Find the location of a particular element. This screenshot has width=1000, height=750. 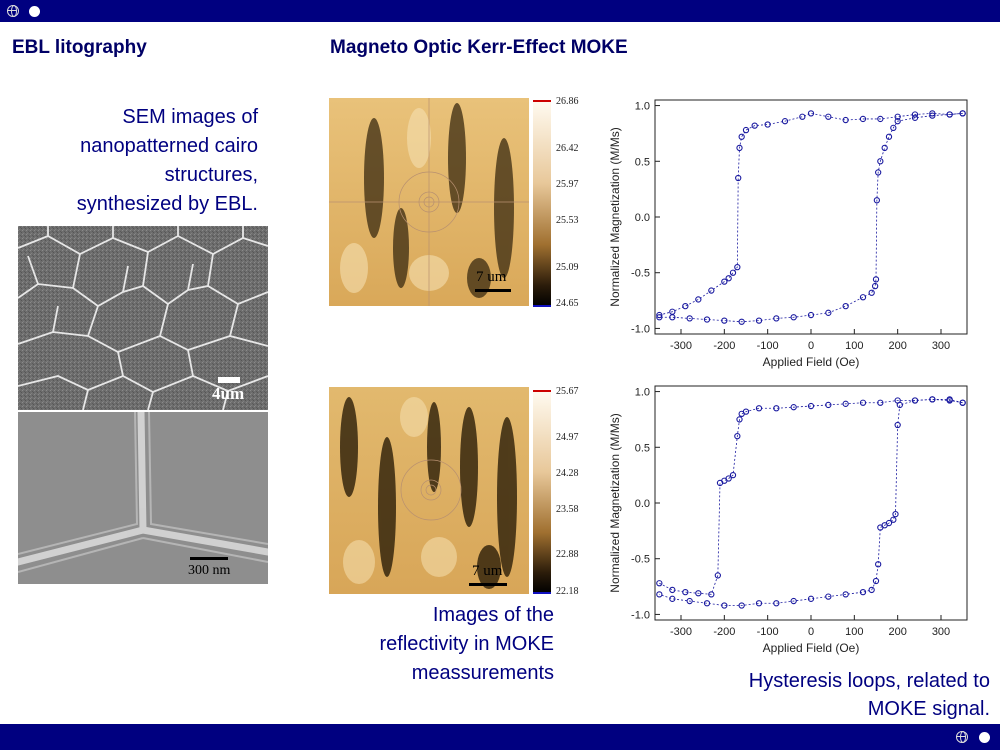

sem-top-scale-label: 4um is located at coordinates (228, 393).